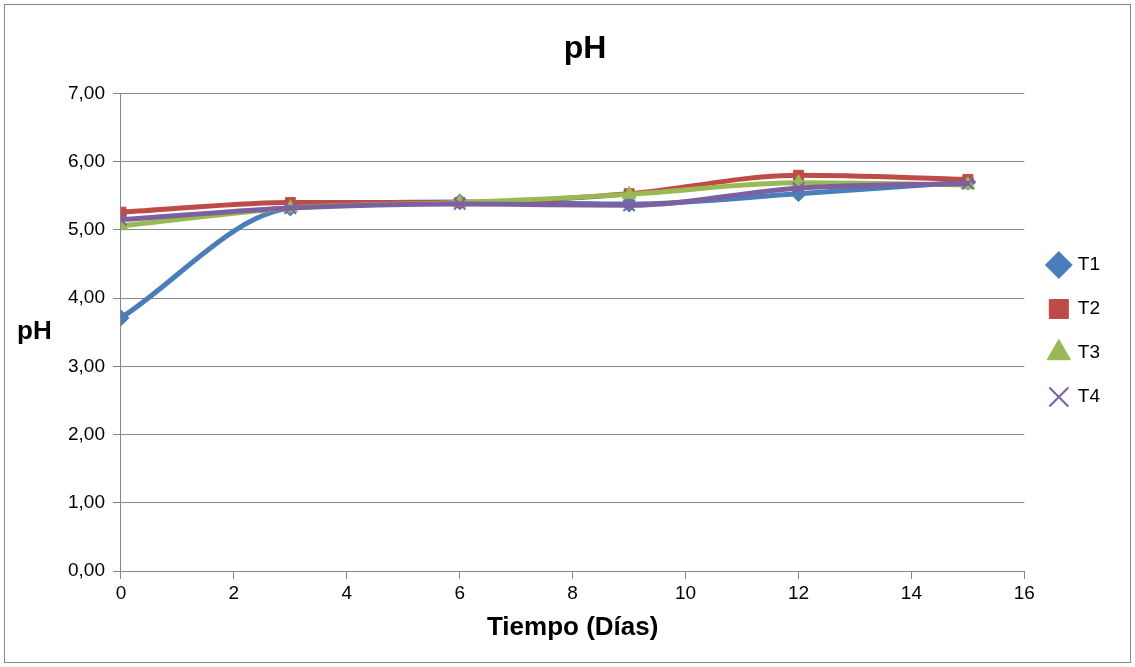  Describe the element at coordinates (347, 592) in the screenshot. I see `x-tick-label: 4` at that location.